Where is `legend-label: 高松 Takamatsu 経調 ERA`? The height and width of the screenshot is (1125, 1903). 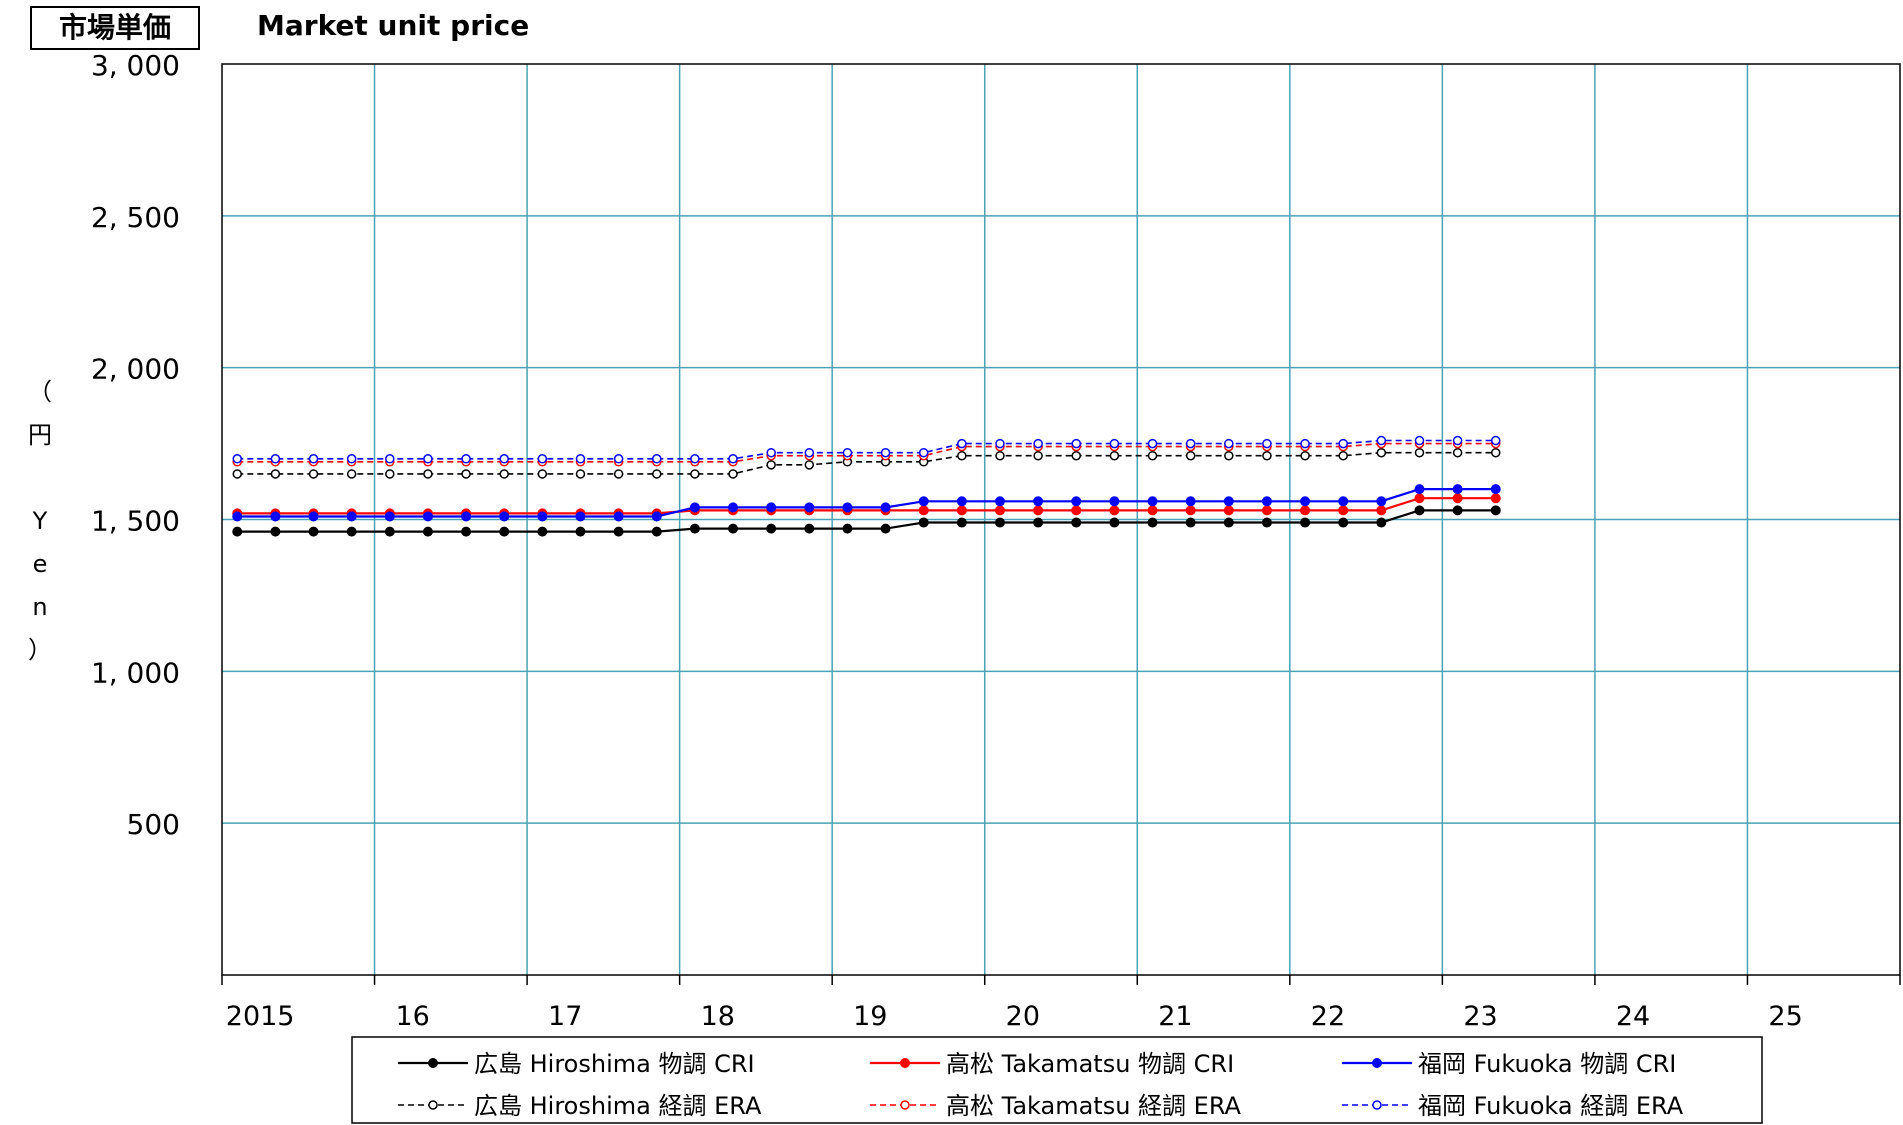
legend-label: 高松 Takamatsu 経調 ERA is located at coordinates (1094, 1106).